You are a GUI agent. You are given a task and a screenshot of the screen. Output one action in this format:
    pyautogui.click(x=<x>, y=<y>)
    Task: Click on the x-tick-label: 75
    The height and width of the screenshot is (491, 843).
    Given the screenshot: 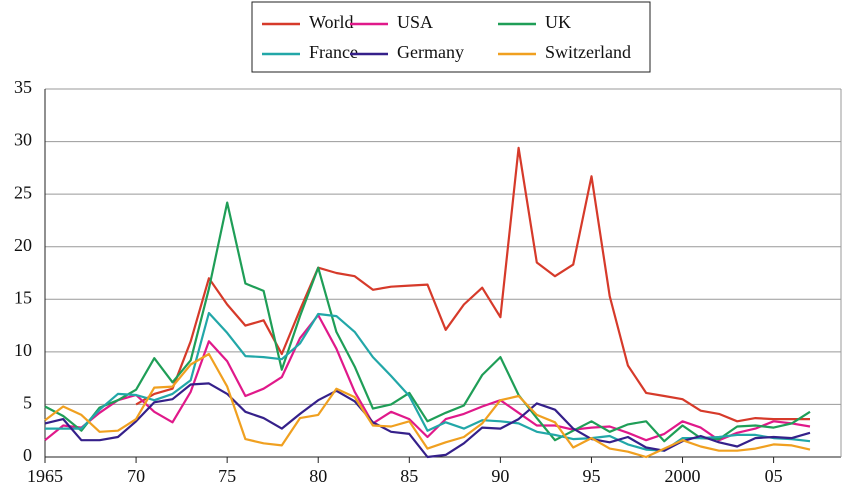 What is the action you would take?
    pyautogui.click(x=227, y=476)
    